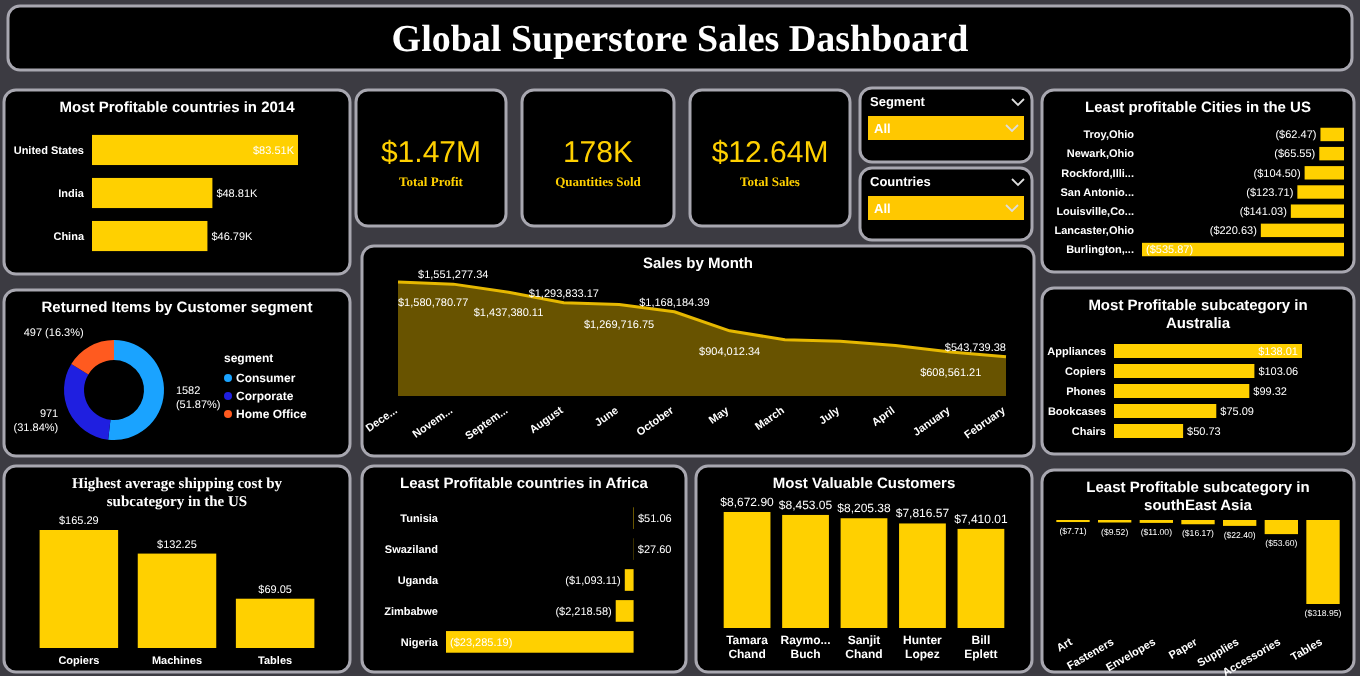 The height and width of the screenshot is (676, 1360). What do you see at coordinates (431, 153) in the screenshot?
I see `text: $1.47M` at bounding box center [431, 153].